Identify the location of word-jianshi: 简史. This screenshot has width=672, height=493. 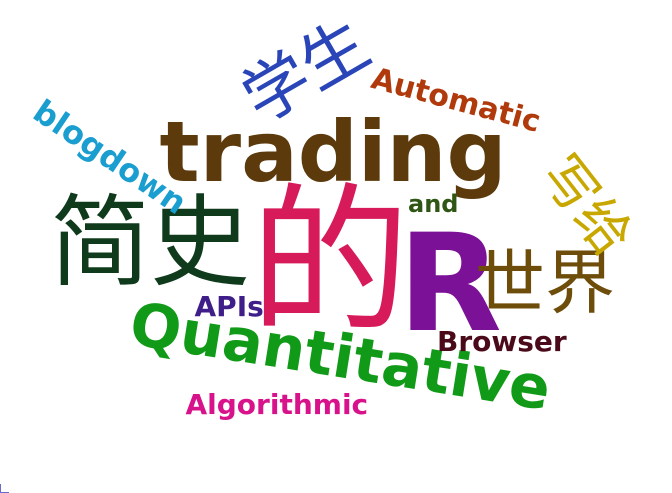
(150, 242).